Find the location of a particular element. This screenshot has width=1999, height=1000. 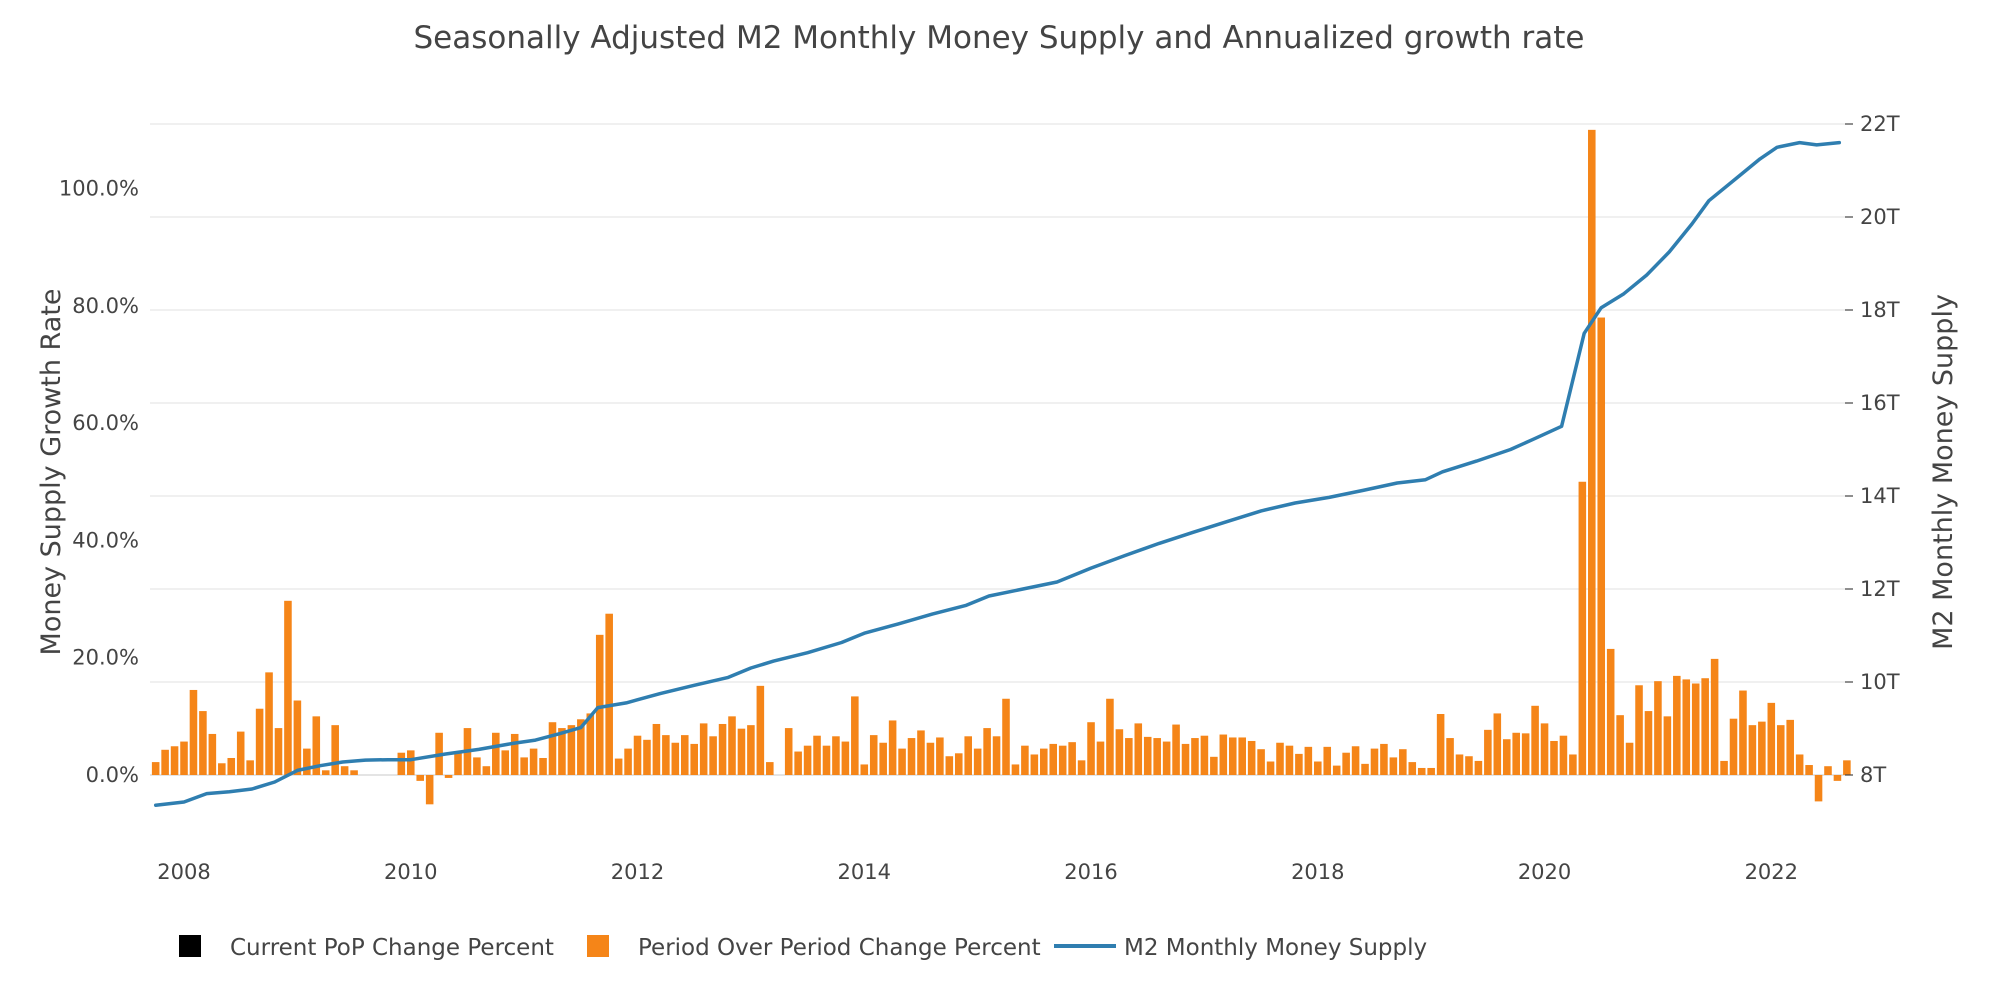

x-tick-label: 2008 is located at coordinates (183, 872).